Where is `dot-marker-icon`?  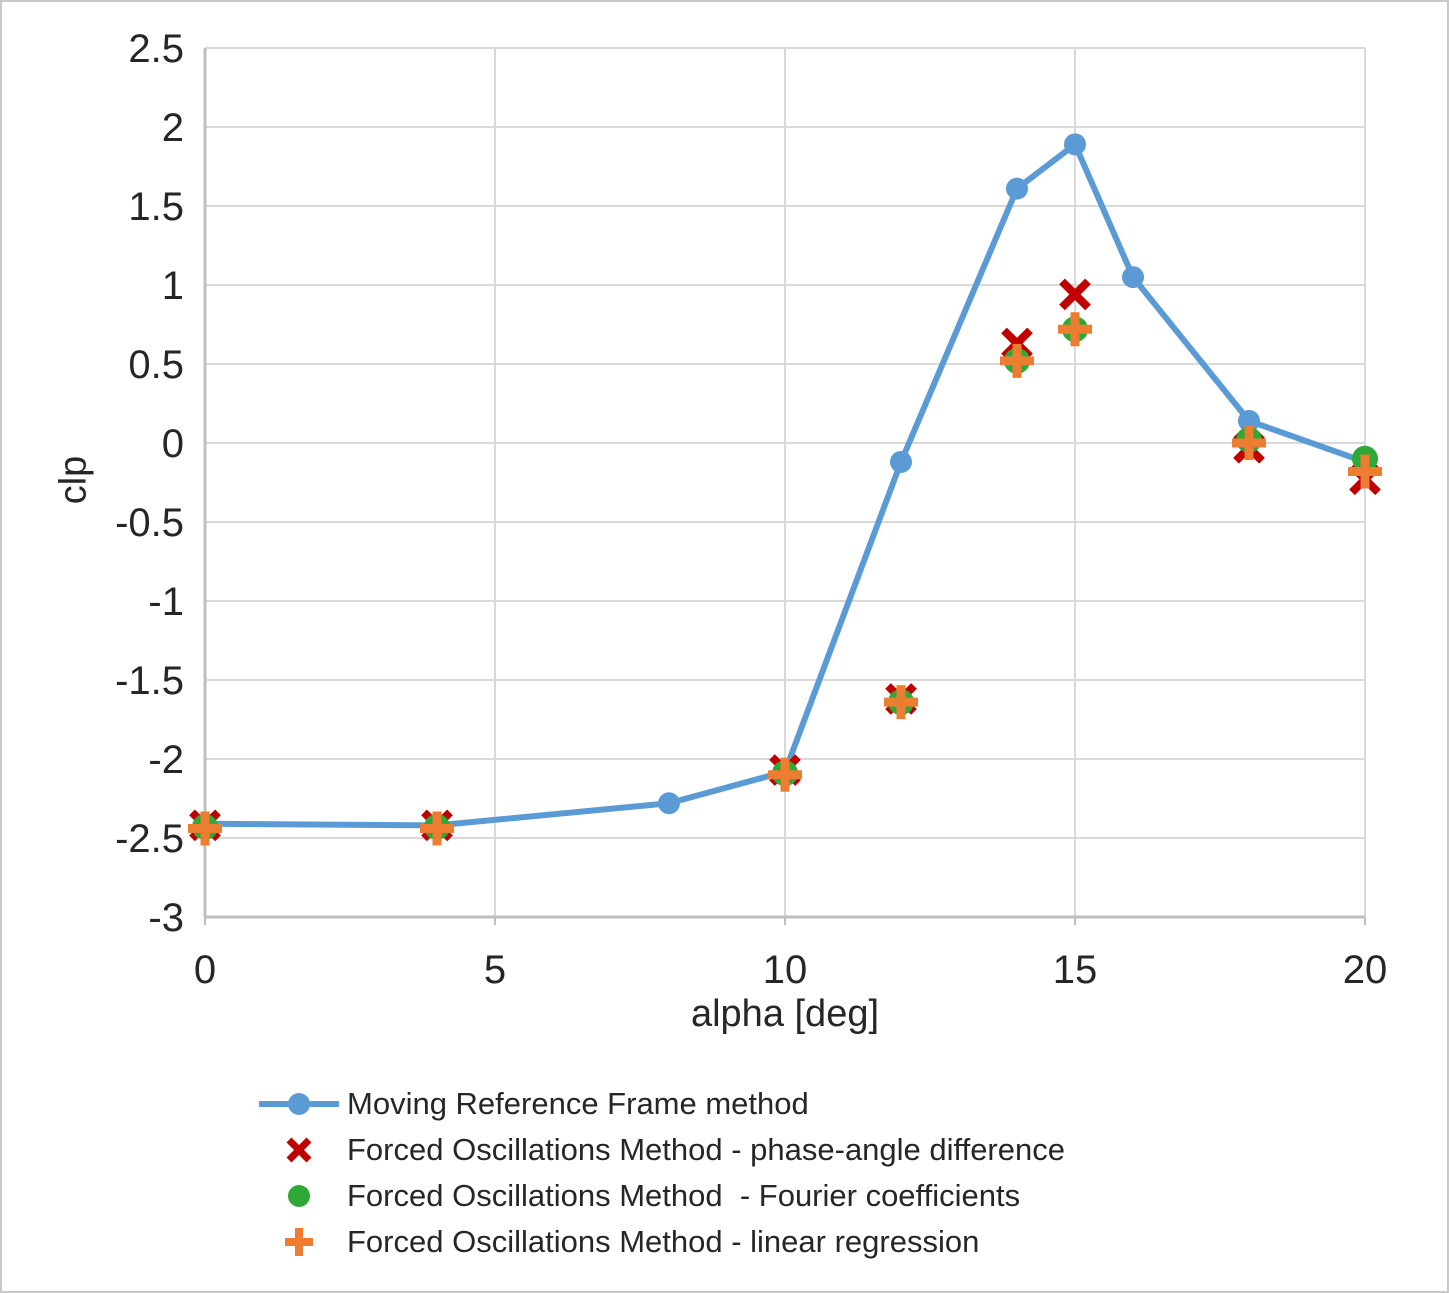
dot-marker-icon is located at coordinates (299, 1196).